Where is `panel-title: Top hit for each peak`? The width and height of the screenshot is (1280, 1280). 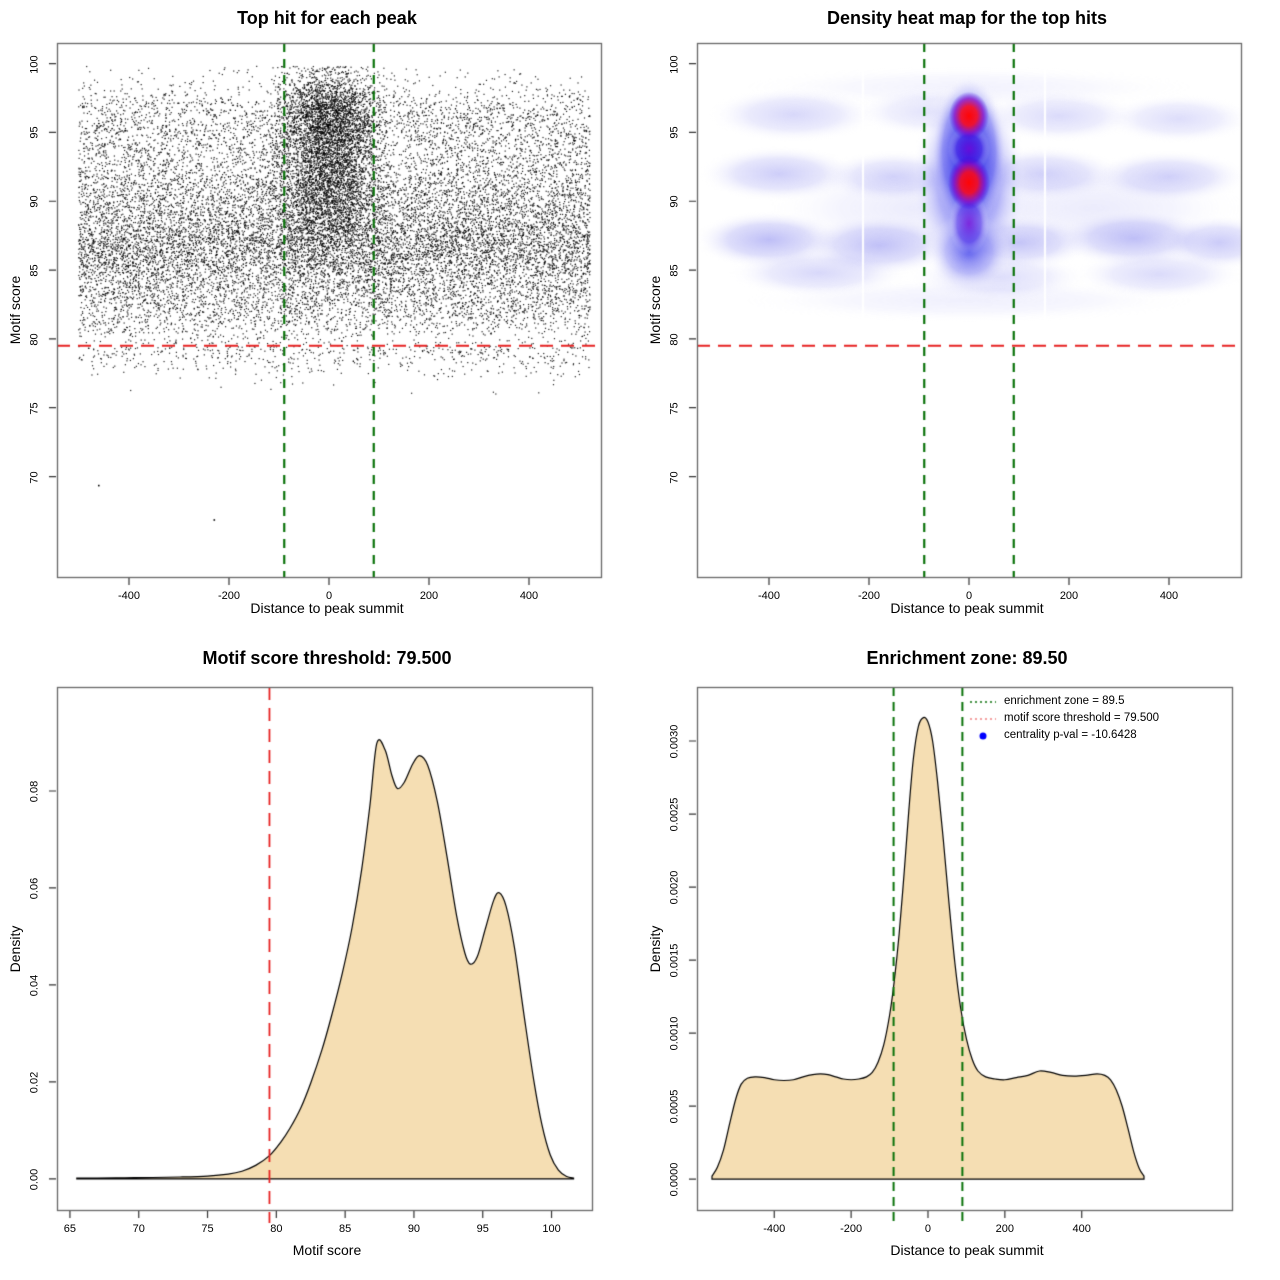
panel-title: Top hit for each peak is located at coordinates (327, 18).